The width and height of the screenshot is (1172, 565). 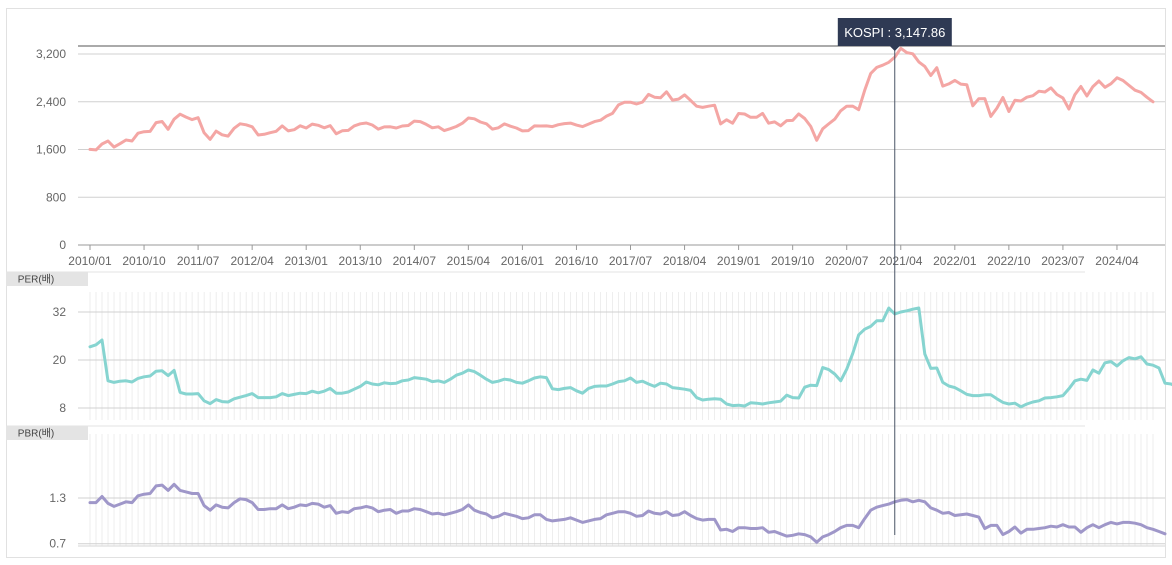 I want to click on kospi-x-tick-label: 2021/04, so click(x=901, y=261).